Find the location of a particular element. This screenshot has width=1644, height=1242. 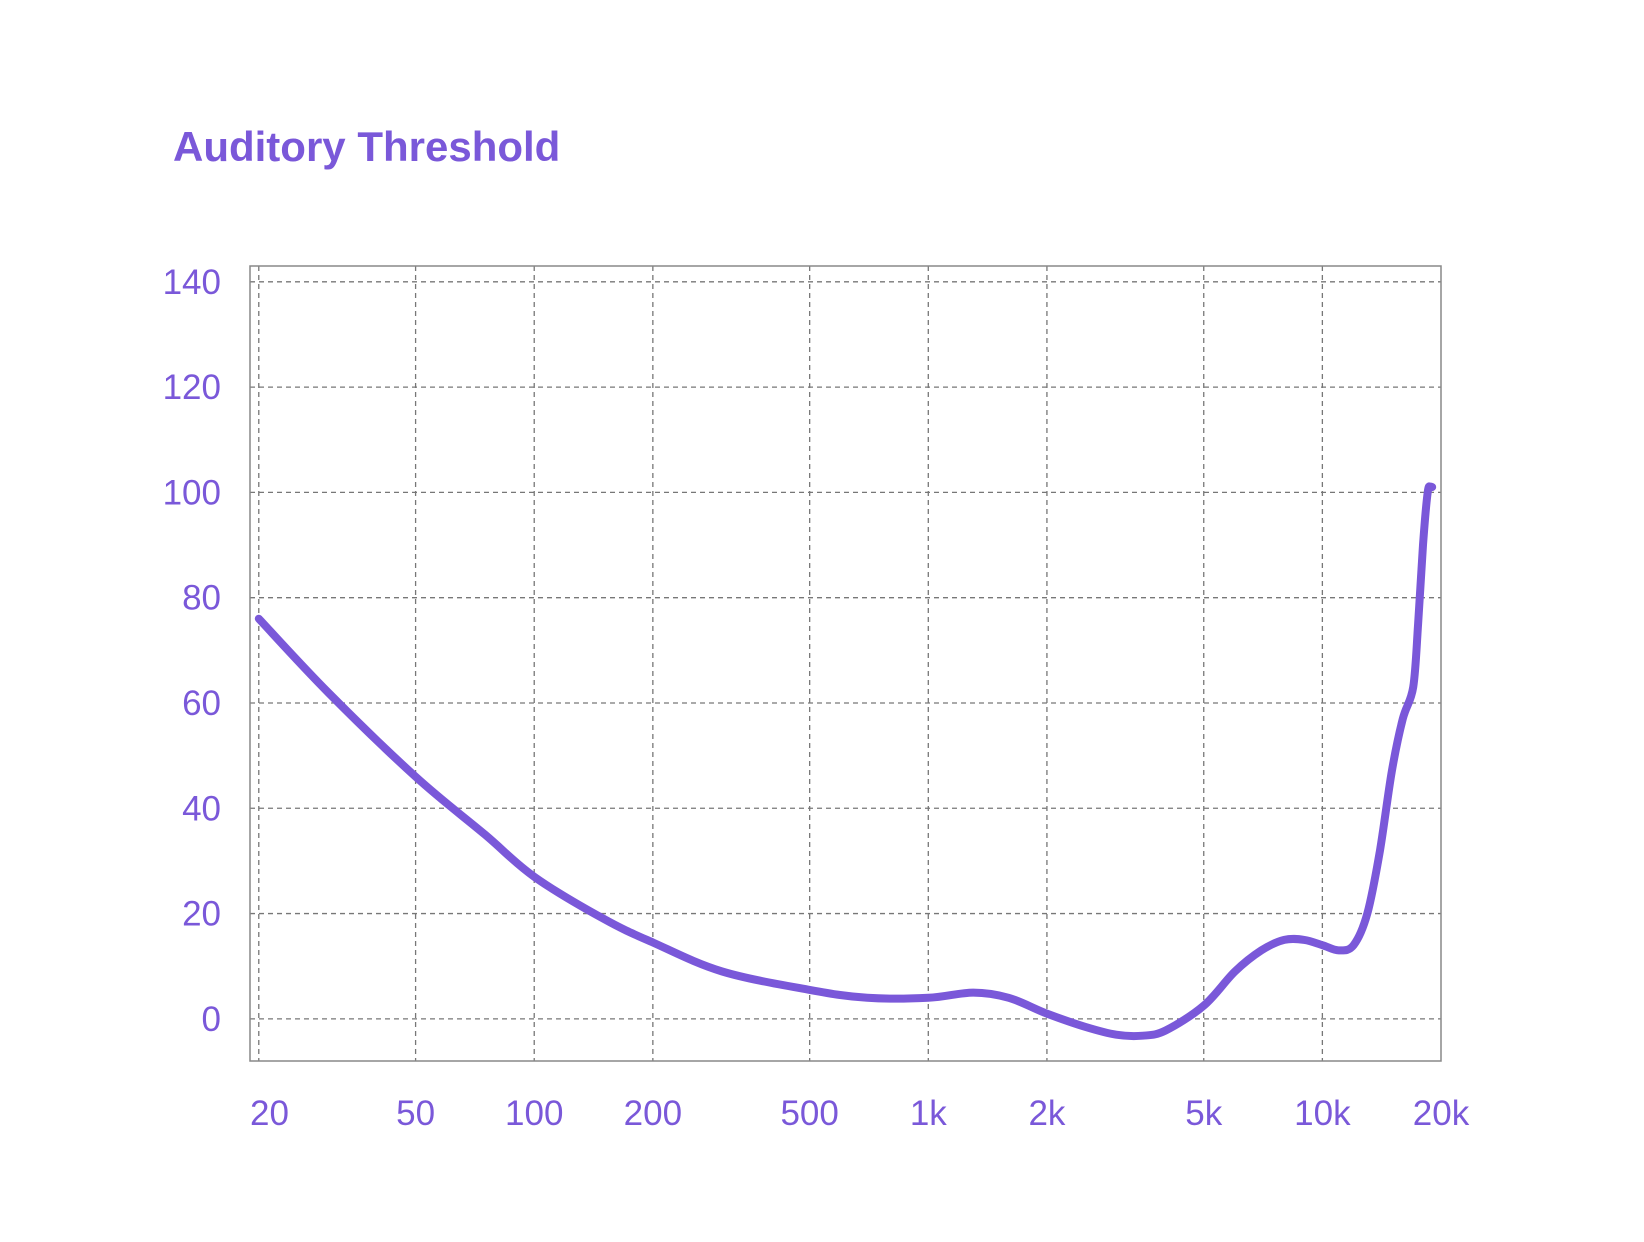

x-tick-label: 50 is located at coordinates (415, 1113).